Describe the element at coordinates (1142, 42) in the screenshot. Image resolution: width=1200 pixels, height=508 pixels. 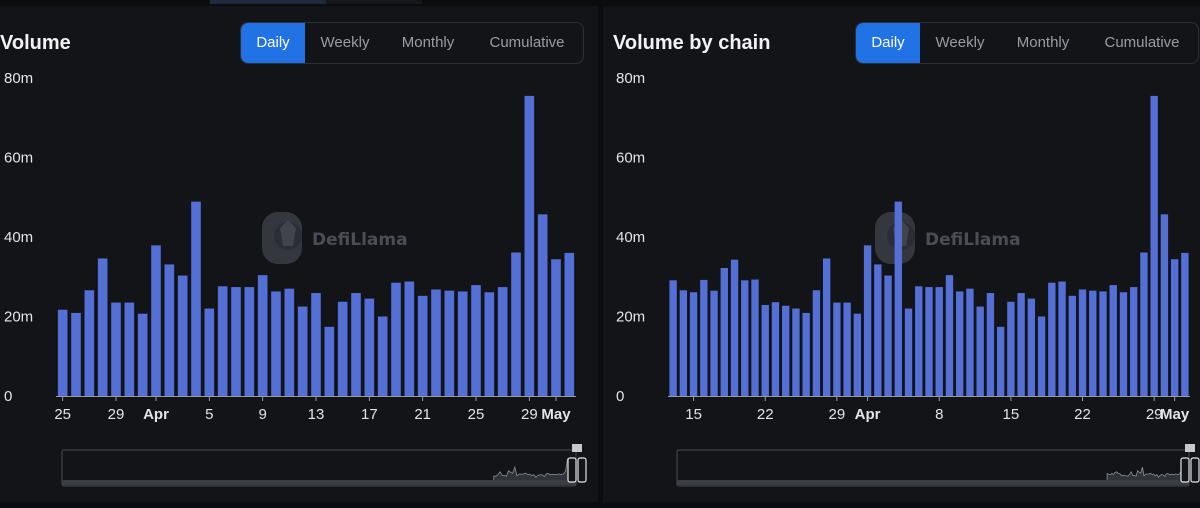
I see `tab-cumulative: Cumulative` at that location.